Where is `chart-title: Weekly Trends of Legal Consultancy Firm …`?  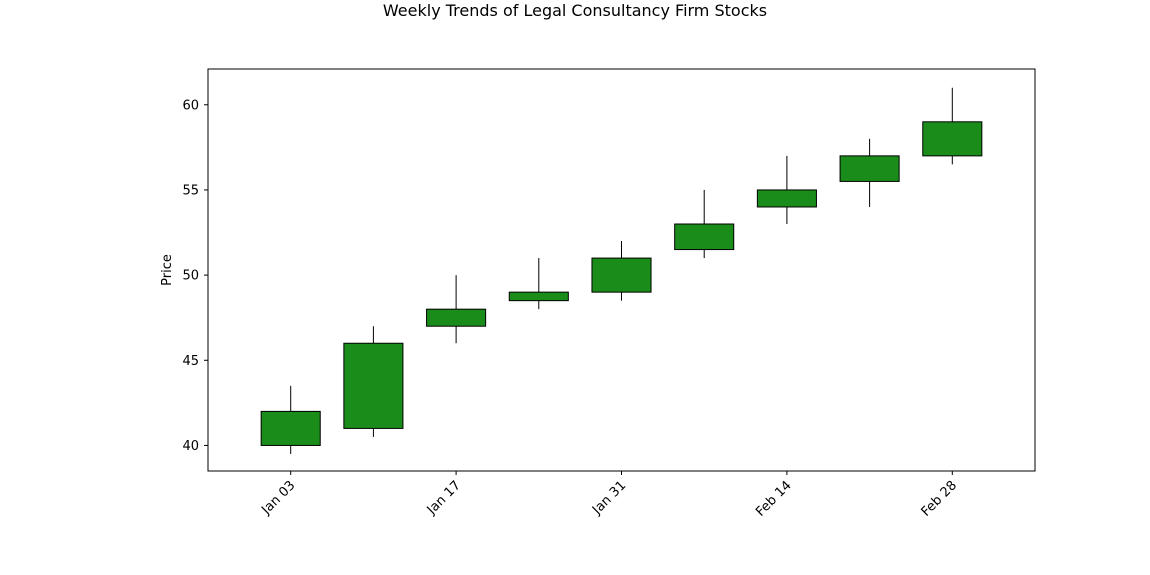
chart-title: Weekly Trends of Legal Consultancy Firm … is located at coordinates (575, 10).